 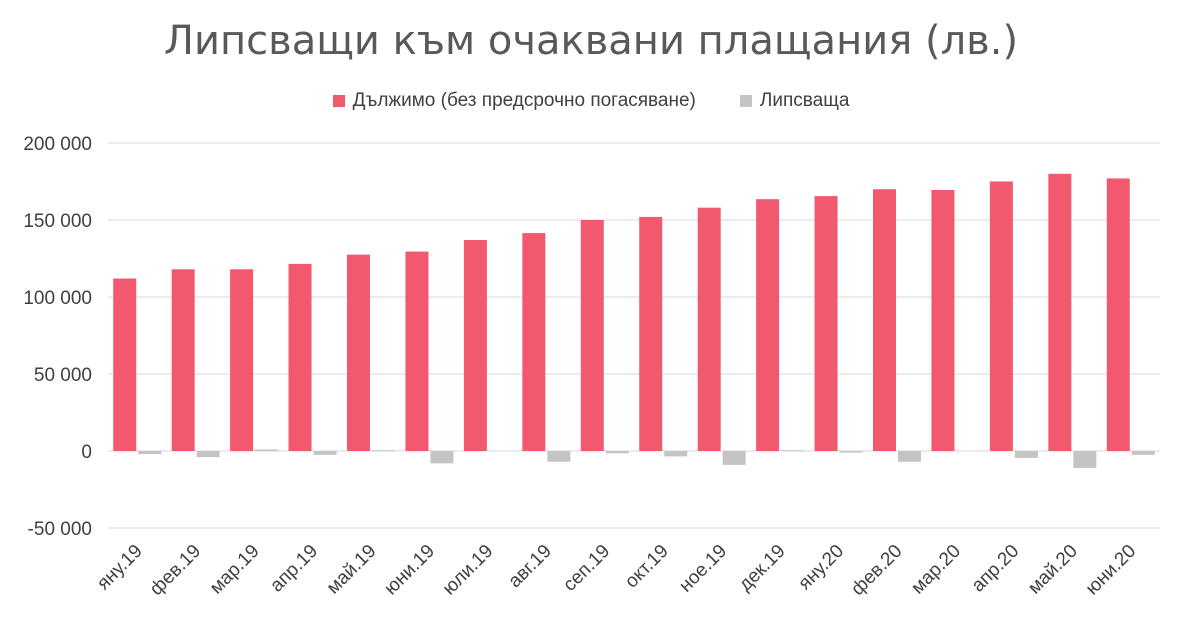 I want to click on x-tick-label: ное.19, so click(x=703, y=569).